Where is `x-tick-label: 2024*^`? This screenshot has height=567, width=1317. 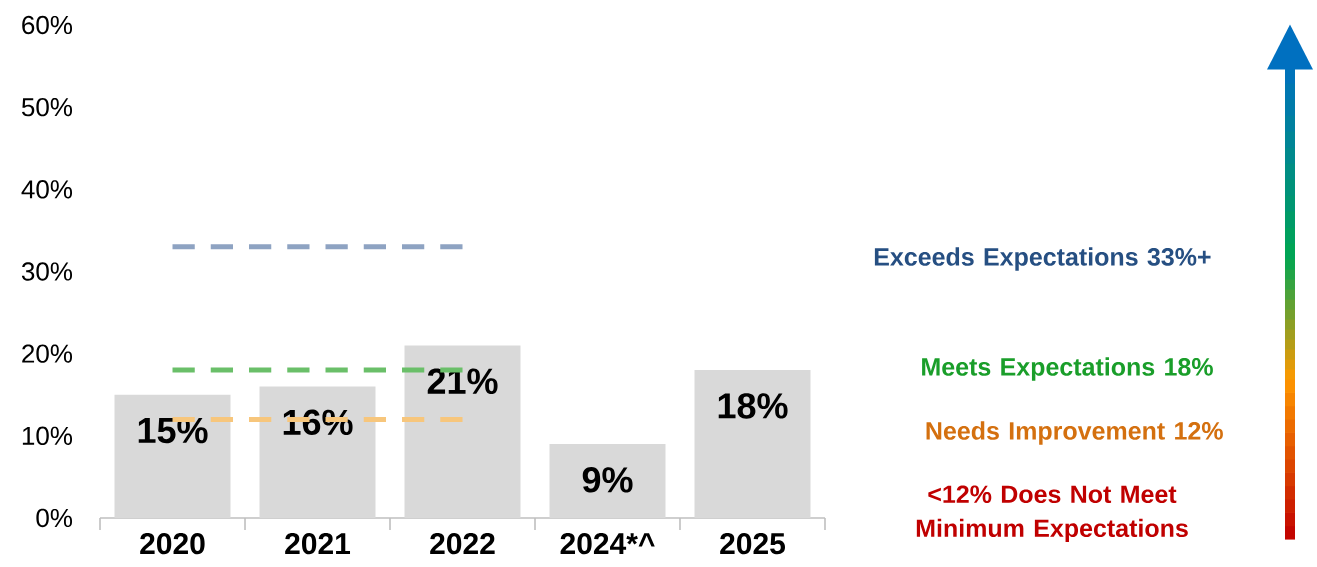 x-tick-label: 2024*^ is located at coordinates (607, 544).